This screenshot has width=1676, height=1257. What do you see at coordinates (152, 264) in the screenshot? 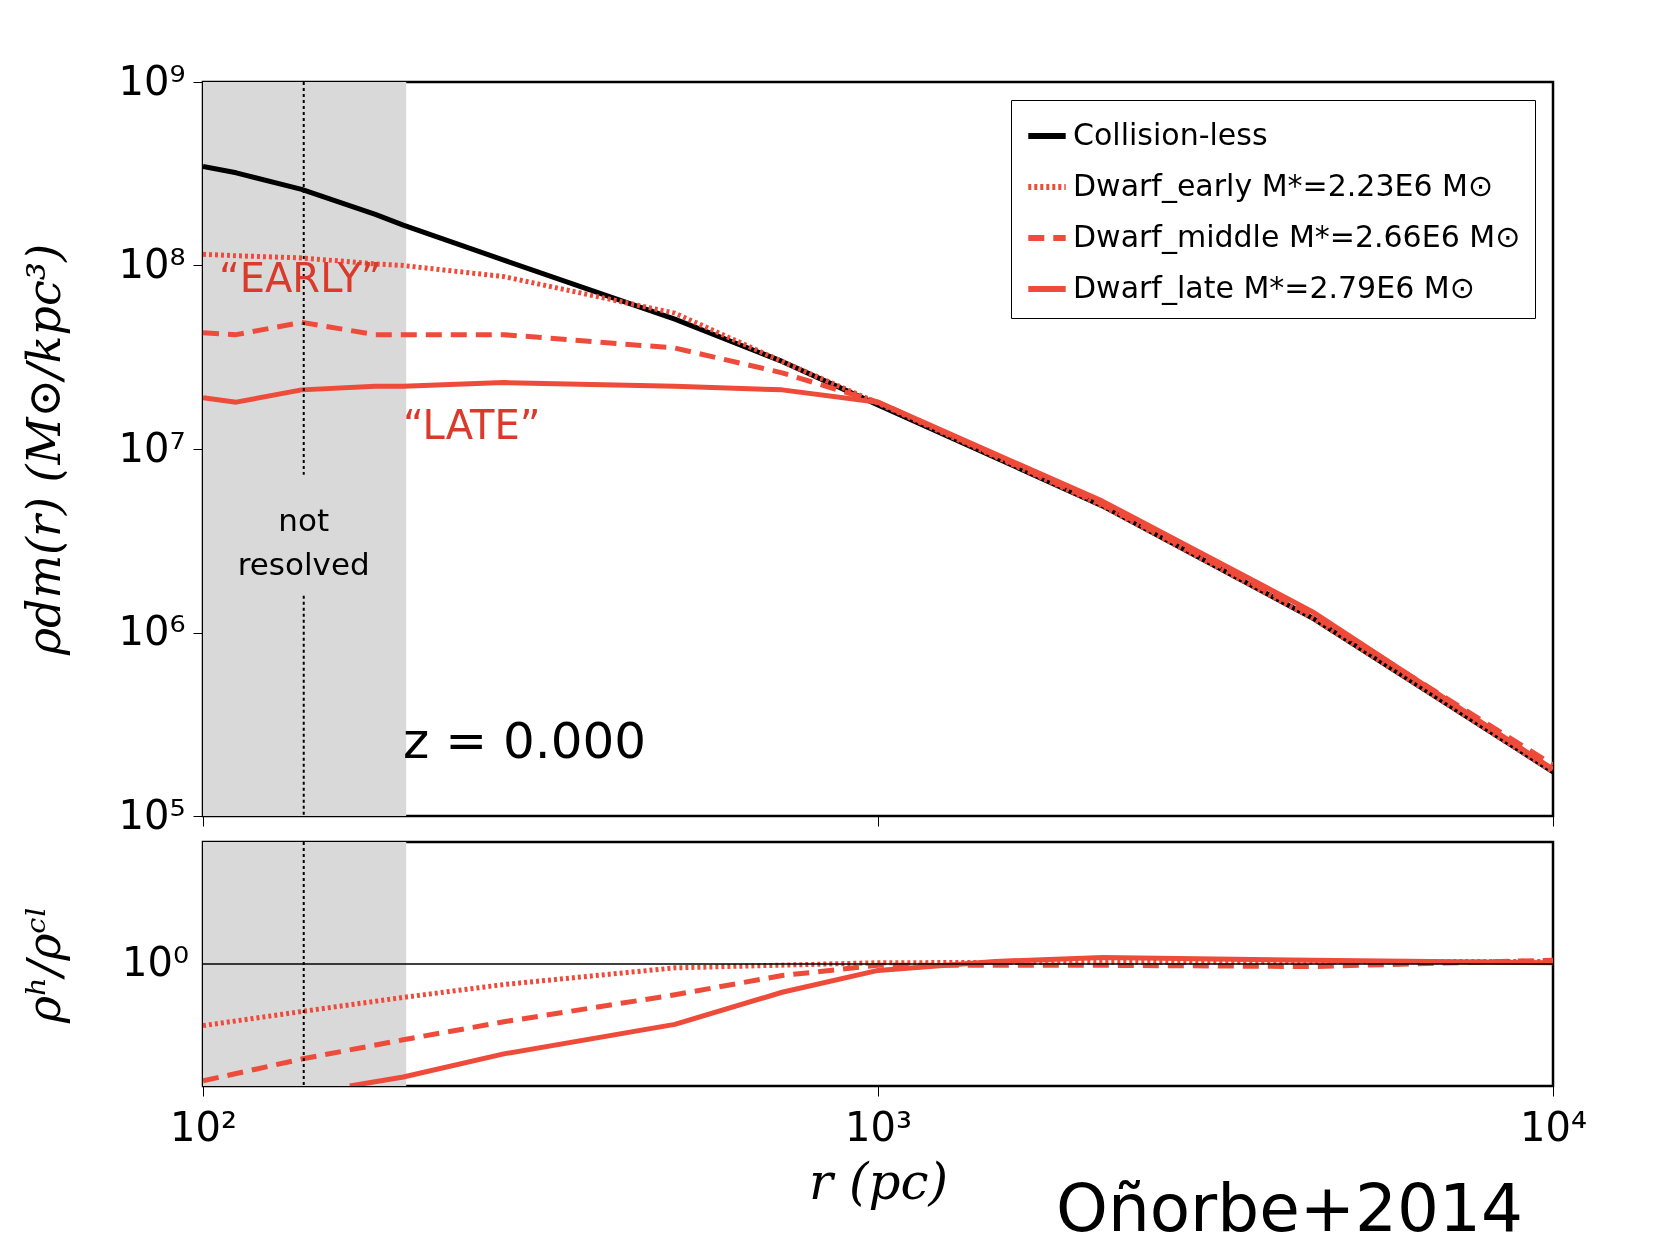
I see `y-tick-label: 10⁸` at bounding box center [152, 264].